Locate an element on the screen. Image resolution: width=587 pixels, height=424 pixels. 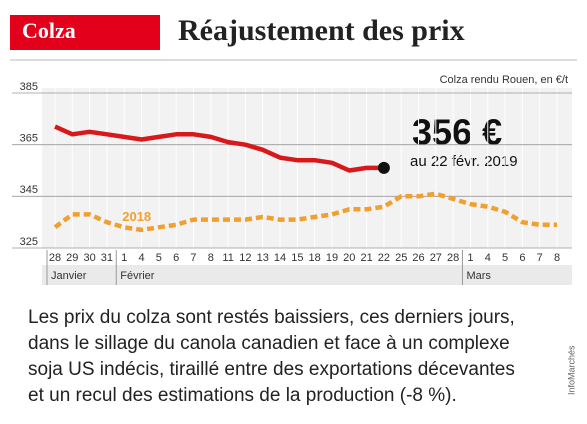
annotation-date: au 22 févr. 2019 is located at coordinates (464, 161).